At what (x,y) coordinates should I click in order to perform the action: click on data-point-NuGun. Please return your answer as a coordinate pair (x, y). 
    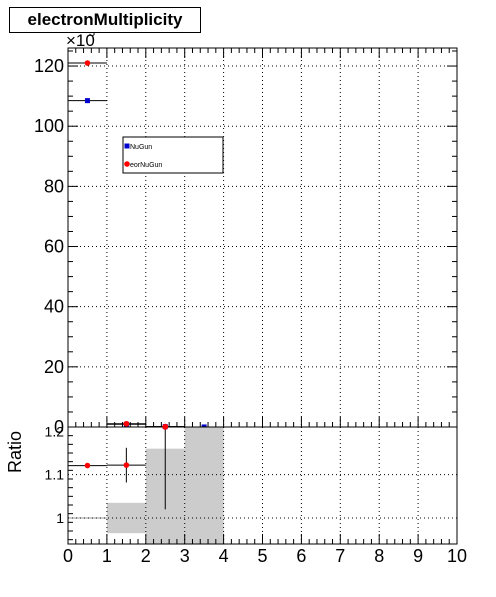
    Looking at the image, I should click on (87, 101).